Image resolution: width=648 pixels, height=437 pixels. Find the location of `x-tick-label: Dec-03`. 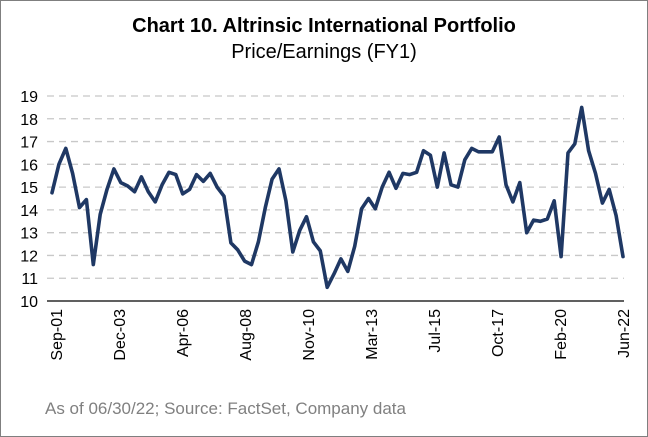

x-tick-label: Dec-03 is located at coordinates (120, 335).